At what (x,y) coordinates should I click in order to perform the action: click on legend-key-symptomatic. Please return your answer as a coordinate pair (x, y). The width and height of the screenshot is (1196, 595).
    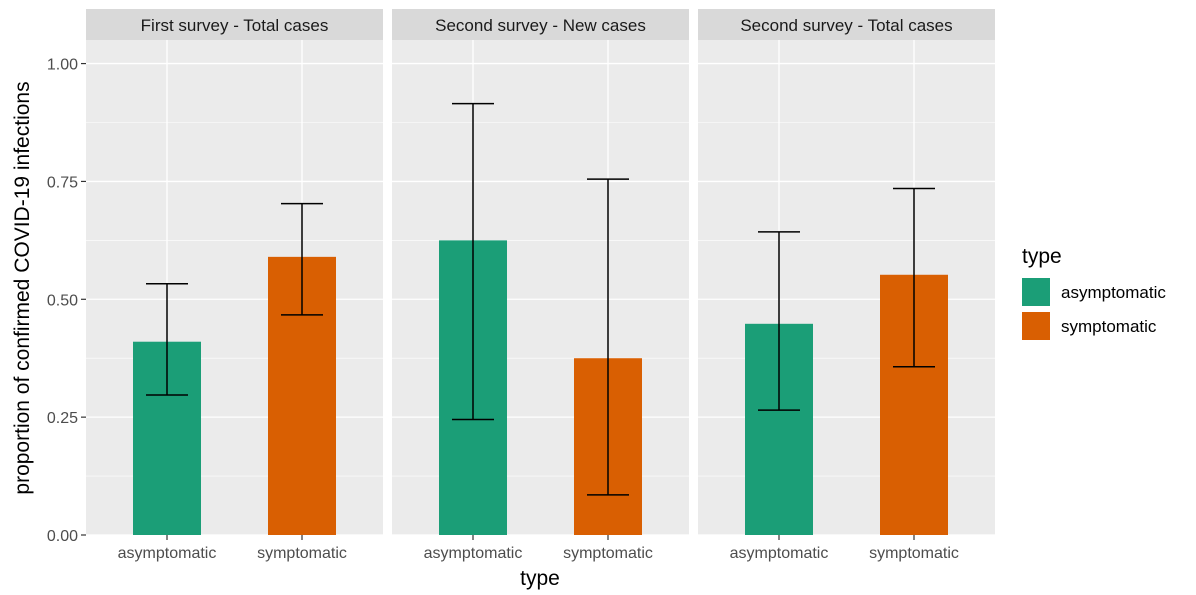
    Looking at the image, I should click on (1036, 326).